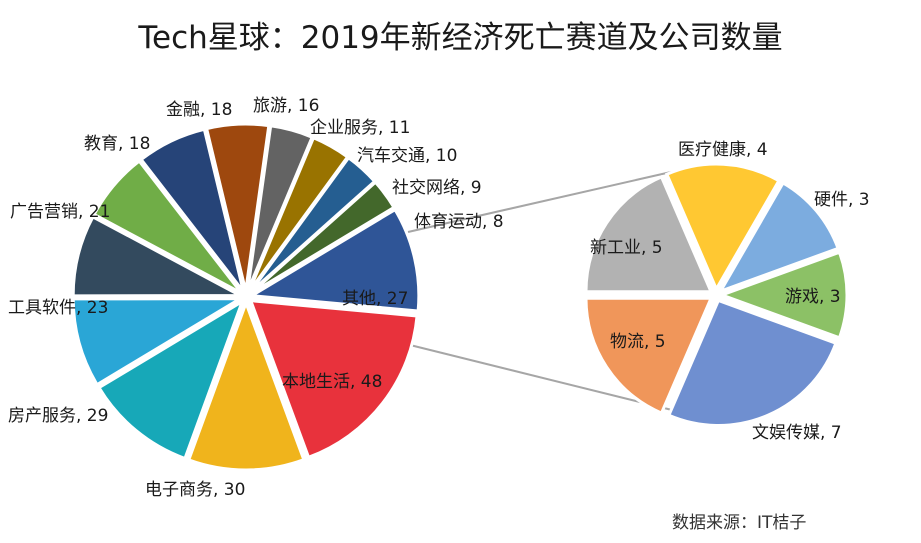  What do you see at coordinates (460, 38) in the screenshot?
I see `chart-title: Tech星球：2019年新经济死亡赛道及公司数量` at bounding box center [460, 38].